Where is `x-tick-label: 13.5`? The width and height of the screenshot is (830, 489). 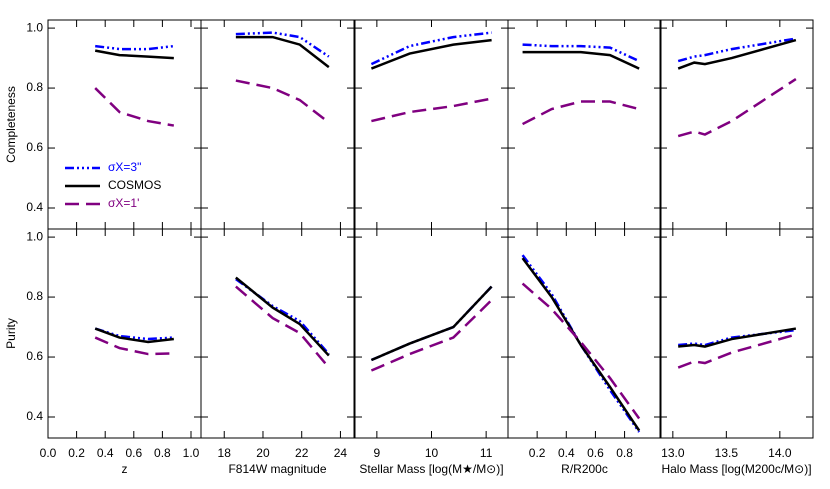
x-tick-label: 13.5 is located at coordinates (727, 453).